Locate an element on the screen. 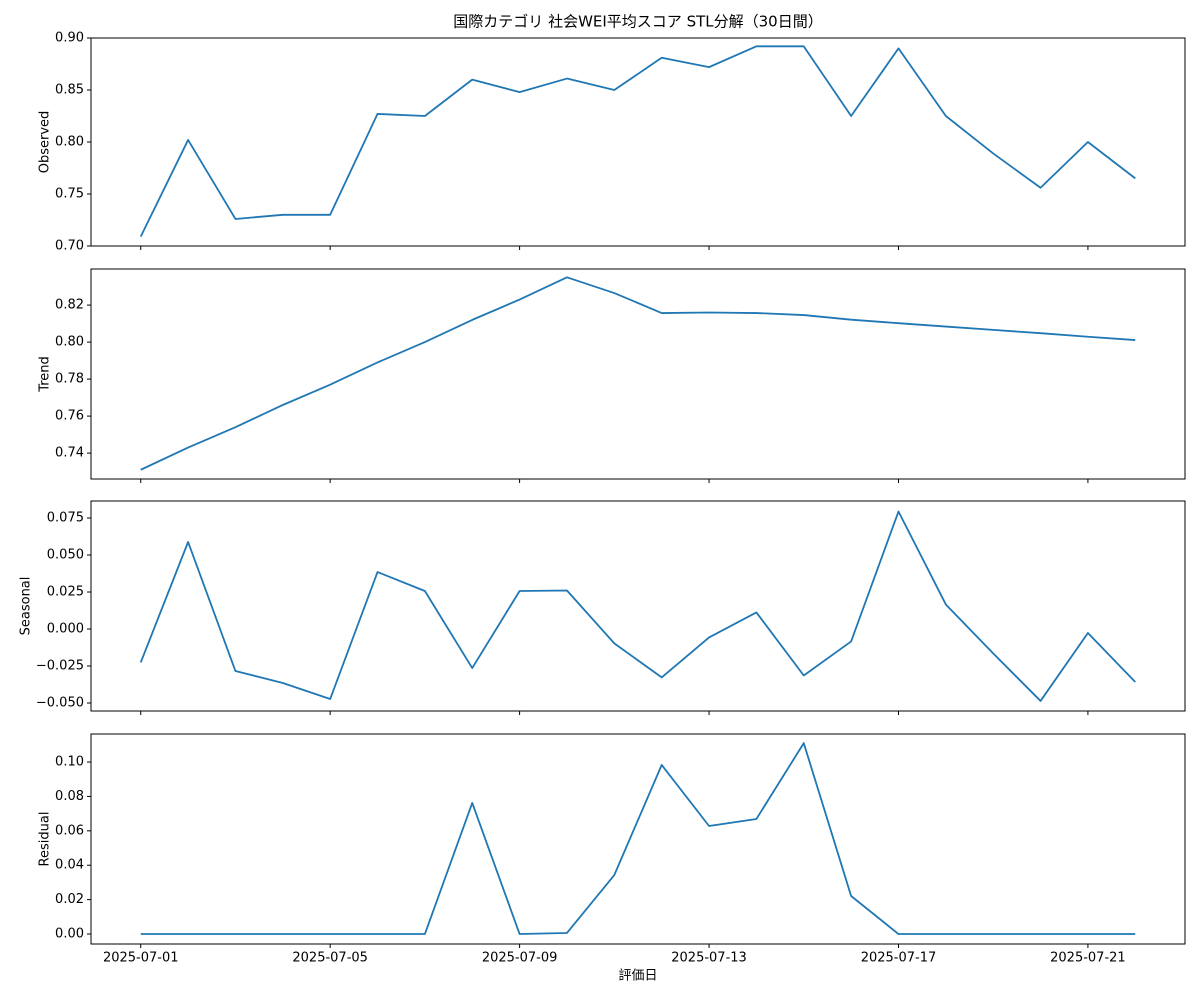 Image resolution: width=1200 pixels, height=1000 pixels. y-tick-label: 0.70 is located at coordinates (69, 246).